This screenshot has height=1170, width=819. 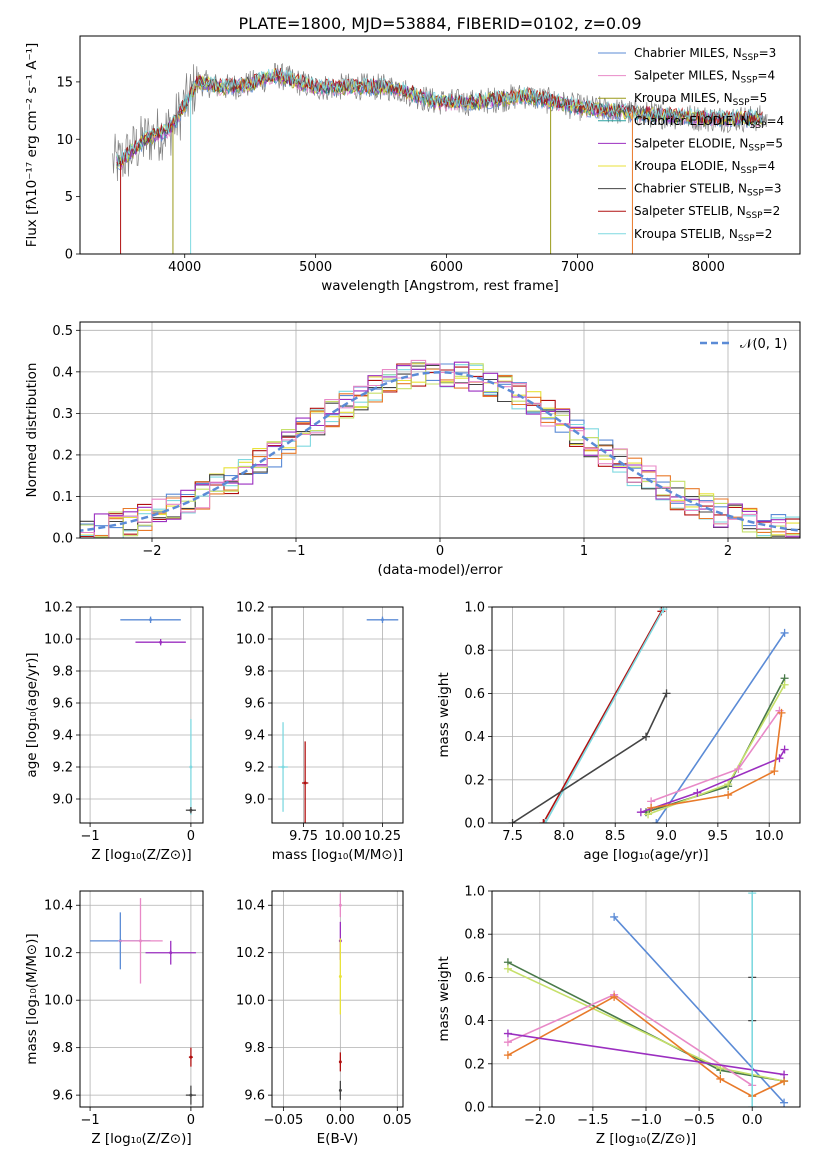 What do you see at coordinates (32, 145) in the screenshot?
I see `y-axis-label: Flux [fλ10⁻¹⁷ erg cm⁻² s⁻¹ A⁻¹]` at bounding box center [32, 145].